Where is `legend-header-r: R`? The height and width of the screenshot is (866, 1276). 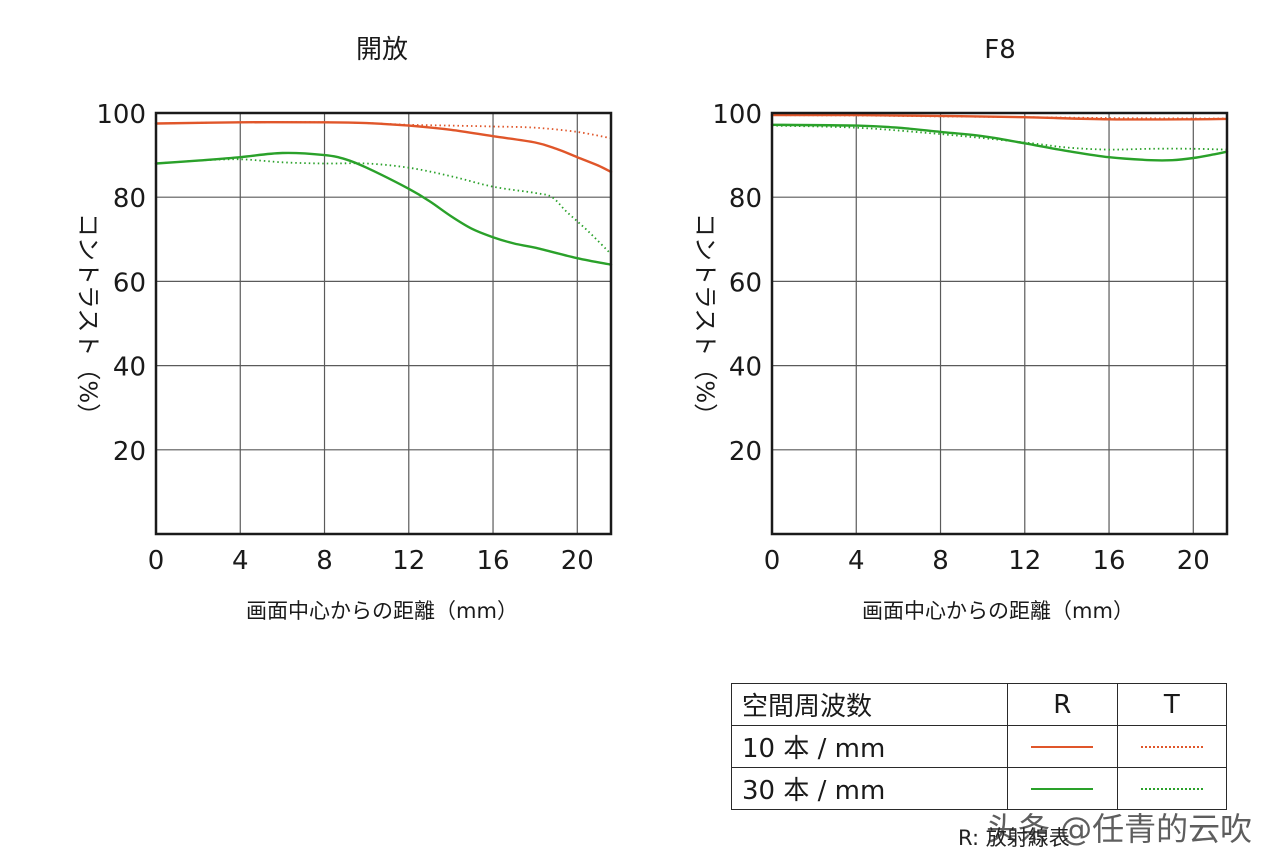
legend-header-r: R is located at coordinates (1062, 704).